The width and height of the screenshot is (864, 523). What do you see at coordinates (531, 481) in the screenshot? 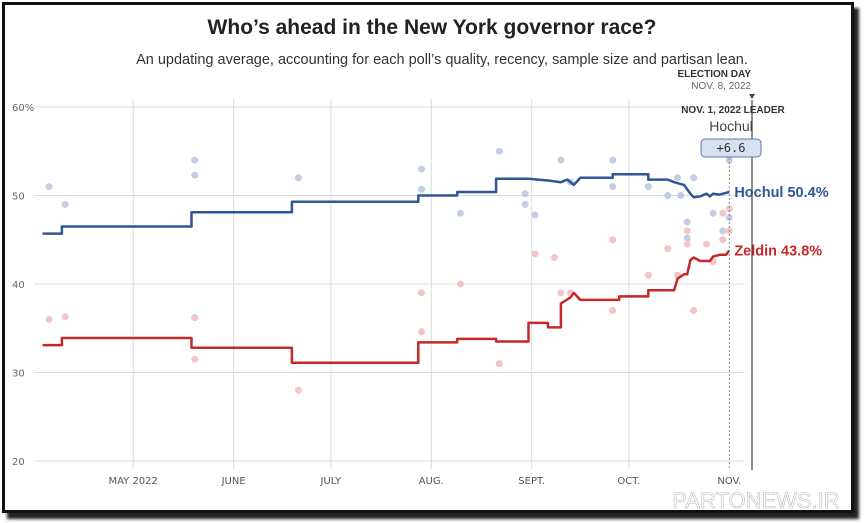
I see `x-tick-label: SEPT.` at bounding box center [531, 481].